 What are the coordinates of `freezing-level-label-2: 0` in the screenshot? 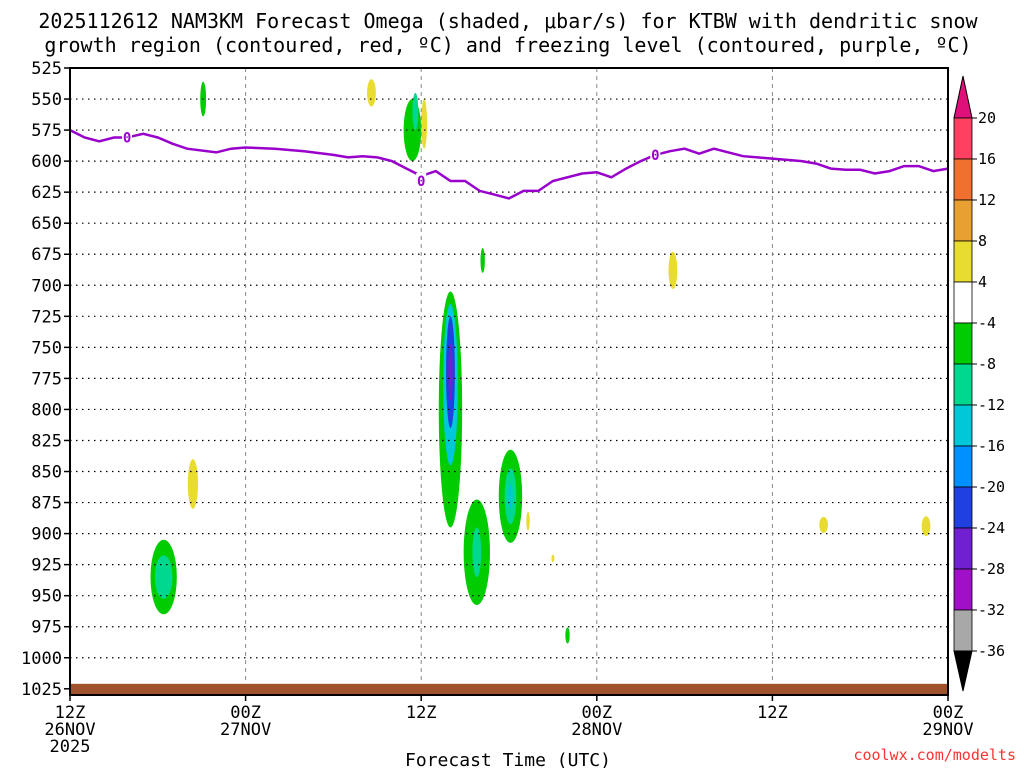 It's located at (655, 156).